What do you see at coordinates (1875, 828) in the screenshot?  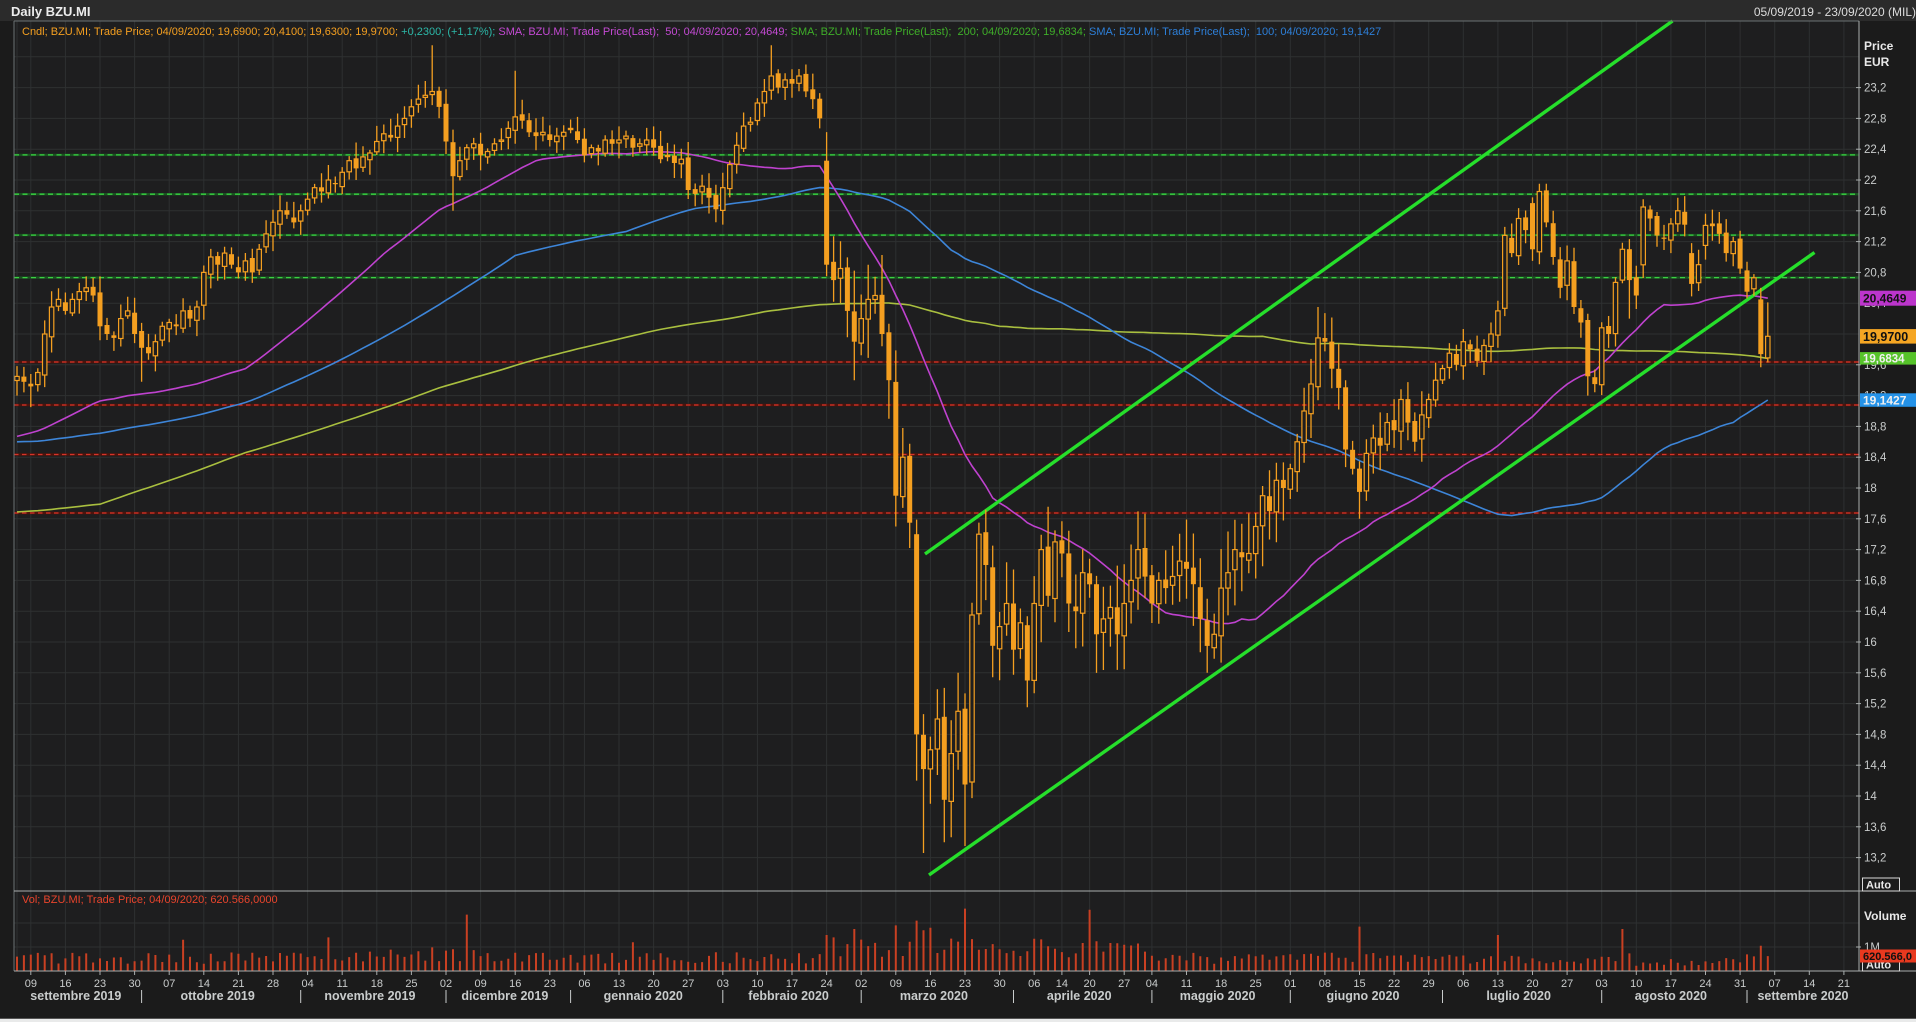 I see `svg-text: 13,6` at bounding box center [1875, 828].